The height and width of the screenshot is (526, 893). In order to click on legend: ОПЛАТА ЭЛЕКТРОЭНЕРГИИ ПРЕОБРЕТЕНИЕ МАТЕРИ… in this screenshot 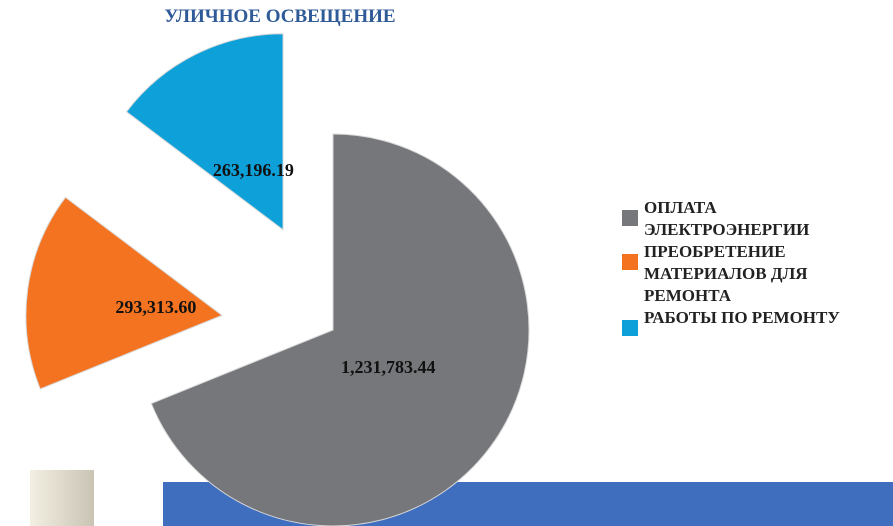, I will do `click(747, 266)`.